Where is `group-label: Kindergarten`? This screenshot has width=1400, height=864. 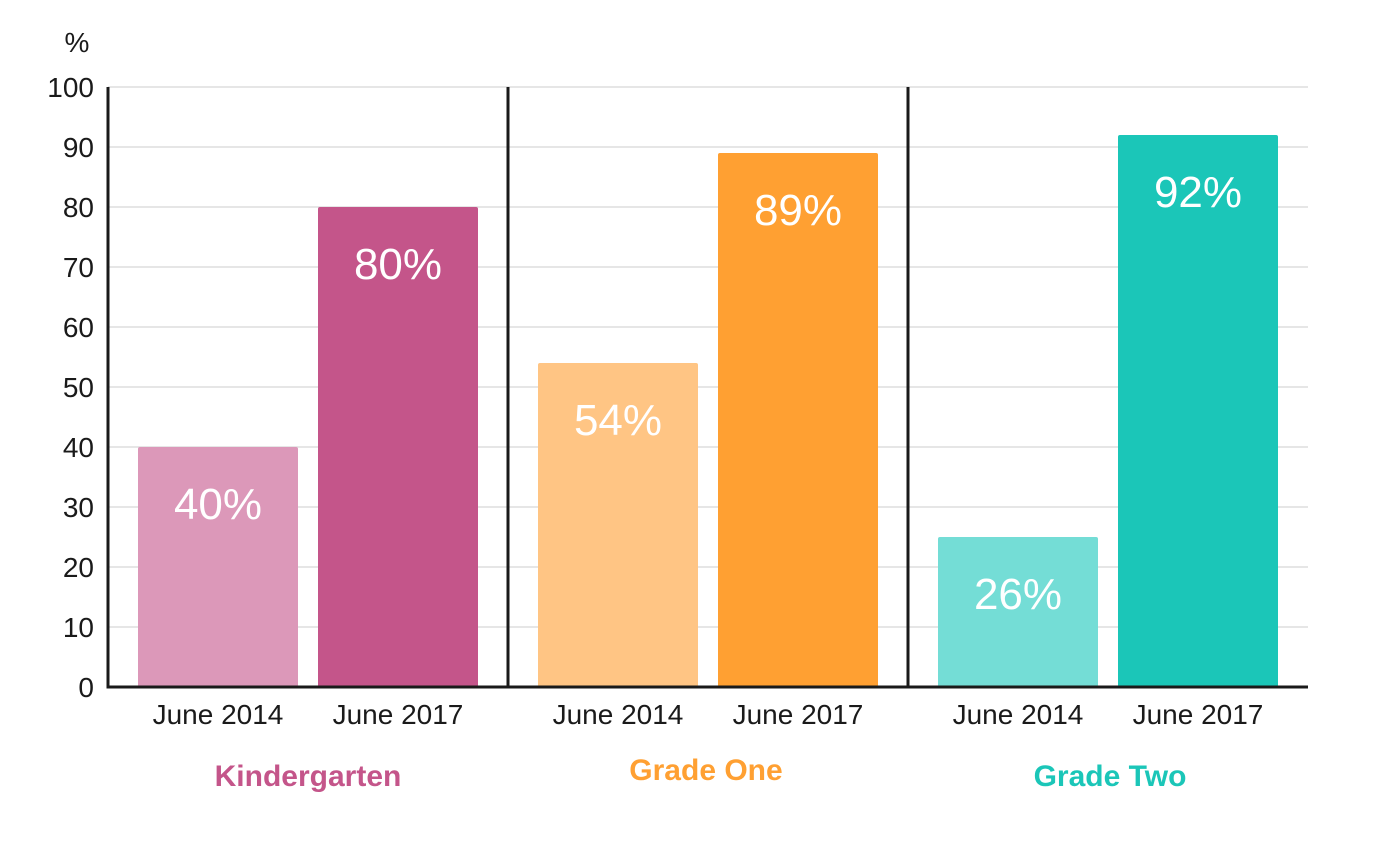
group-label: Kindergarten is located at coordinates (308, 776).